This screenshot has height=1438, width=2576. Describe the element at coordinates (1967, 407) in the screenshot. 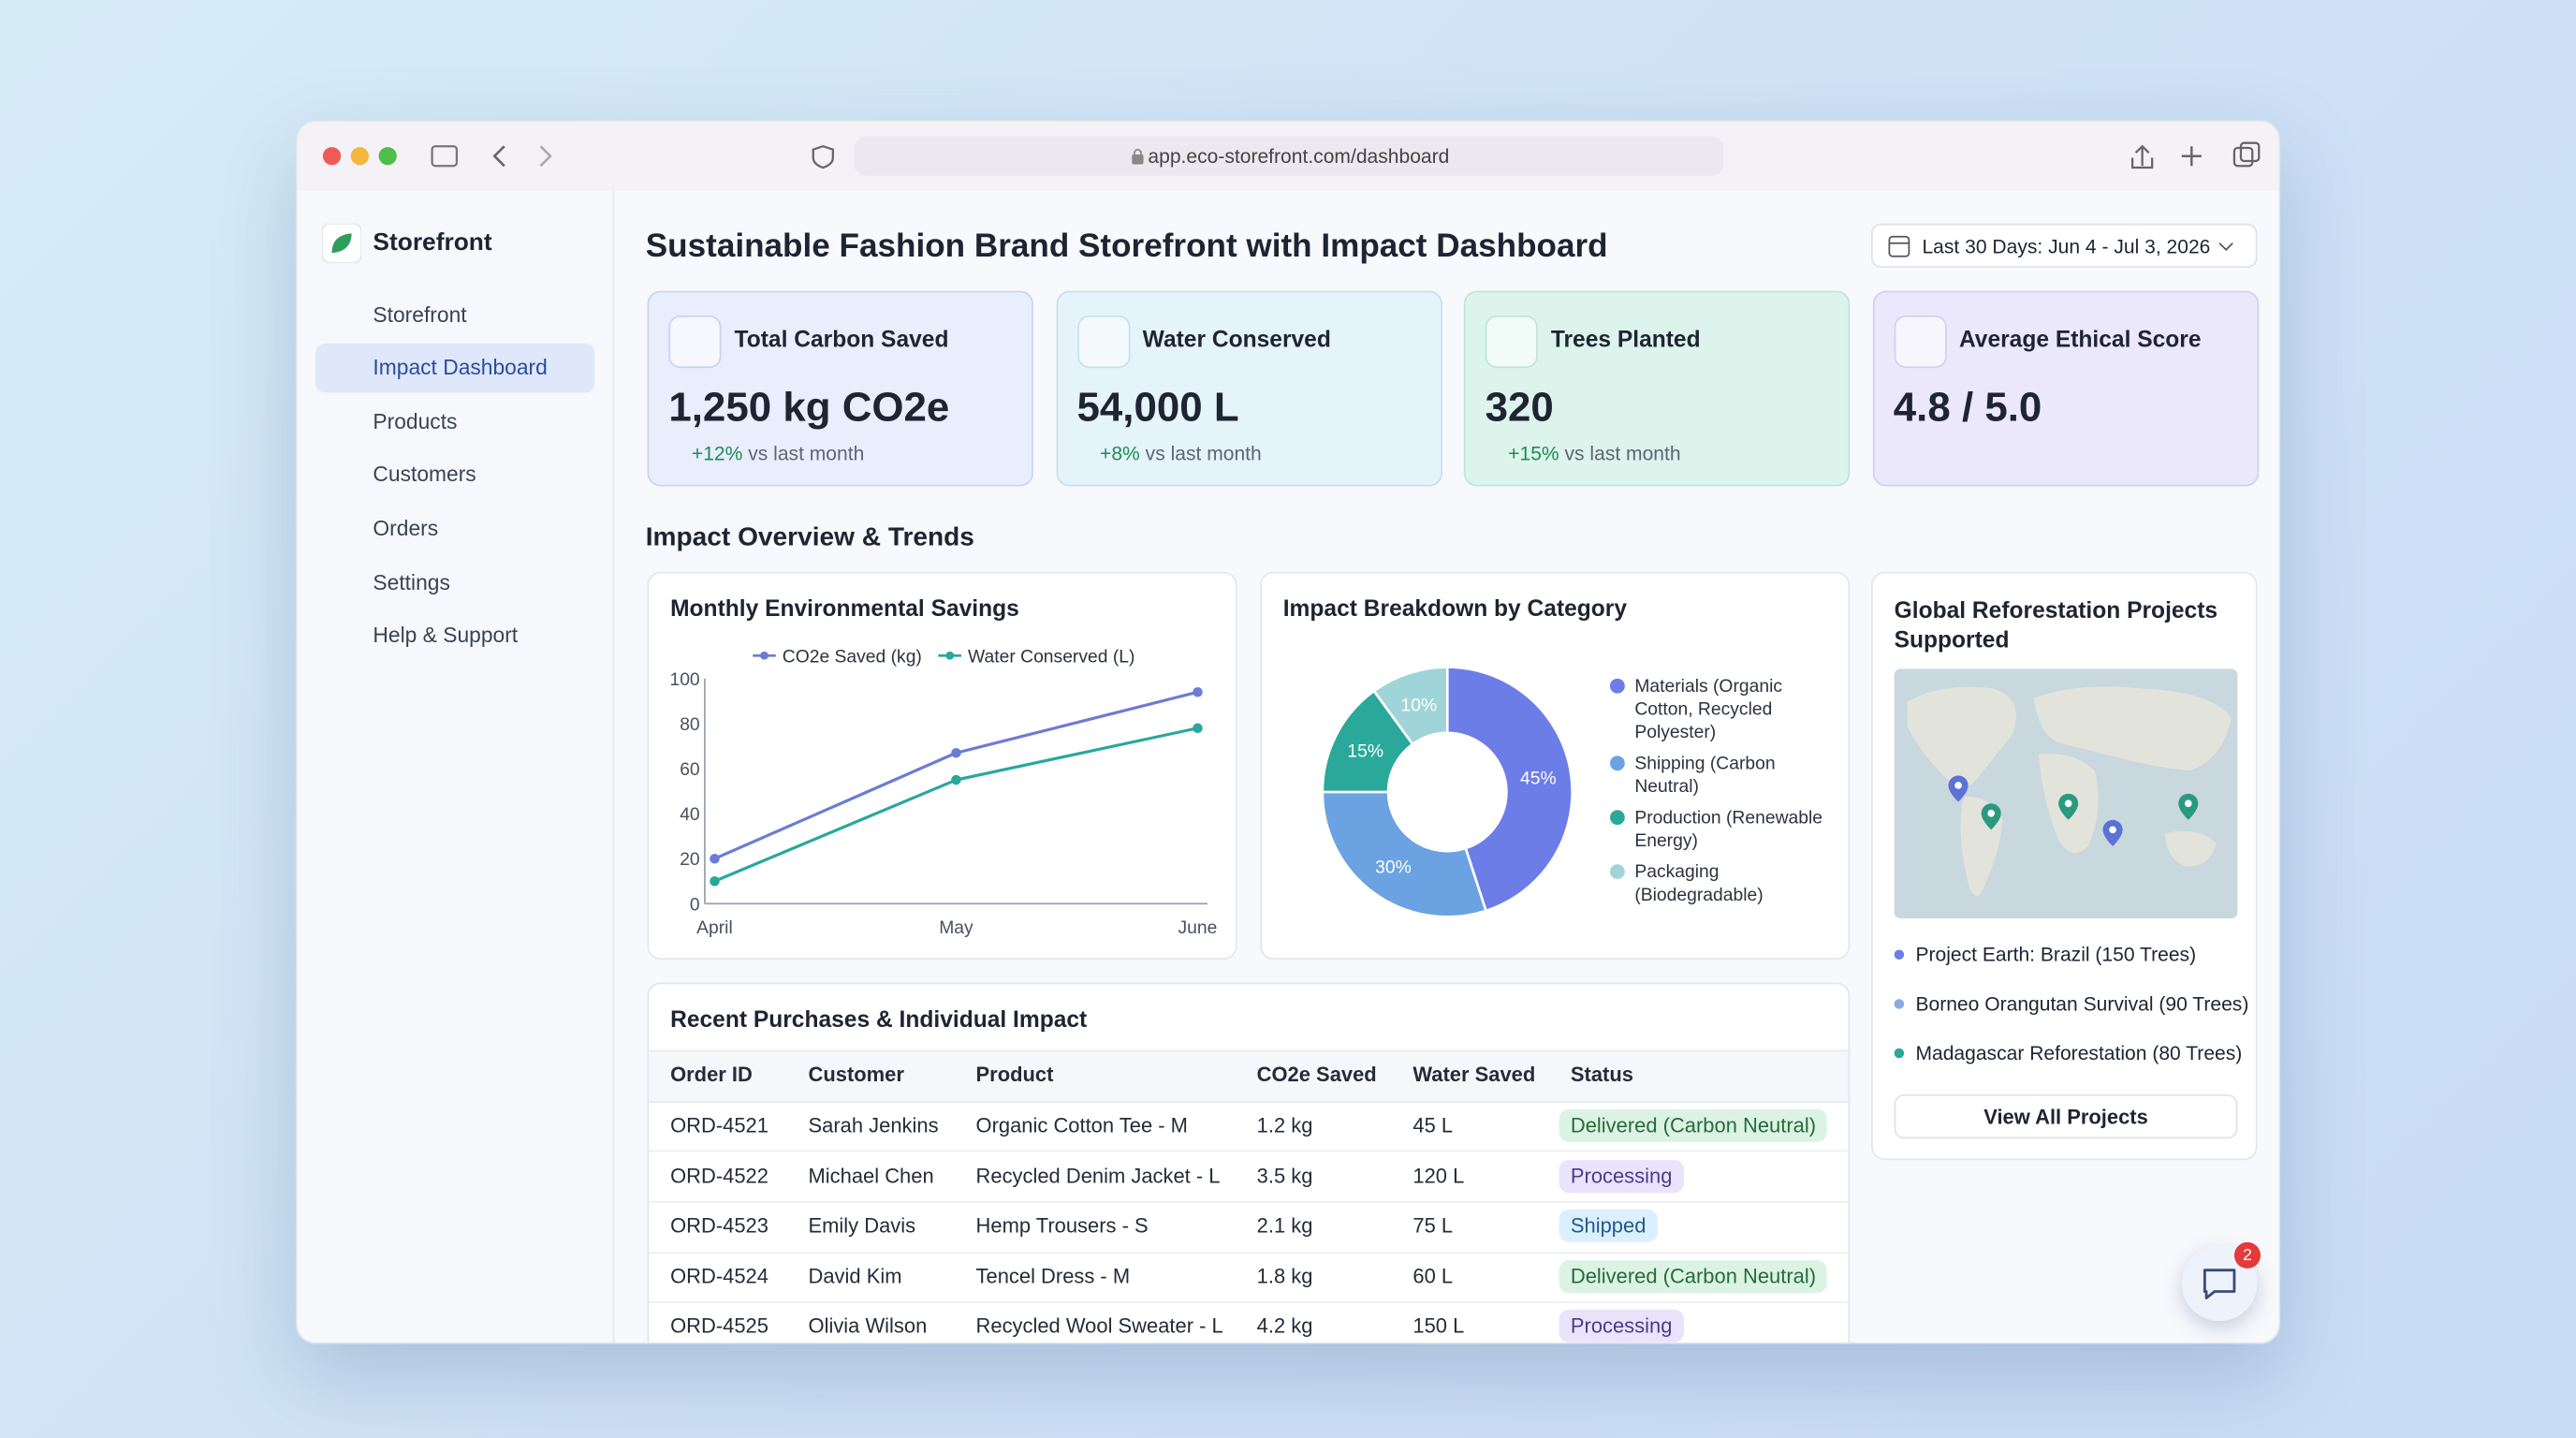

I see `kpi-value: 4.8 / 5.0` at that location.